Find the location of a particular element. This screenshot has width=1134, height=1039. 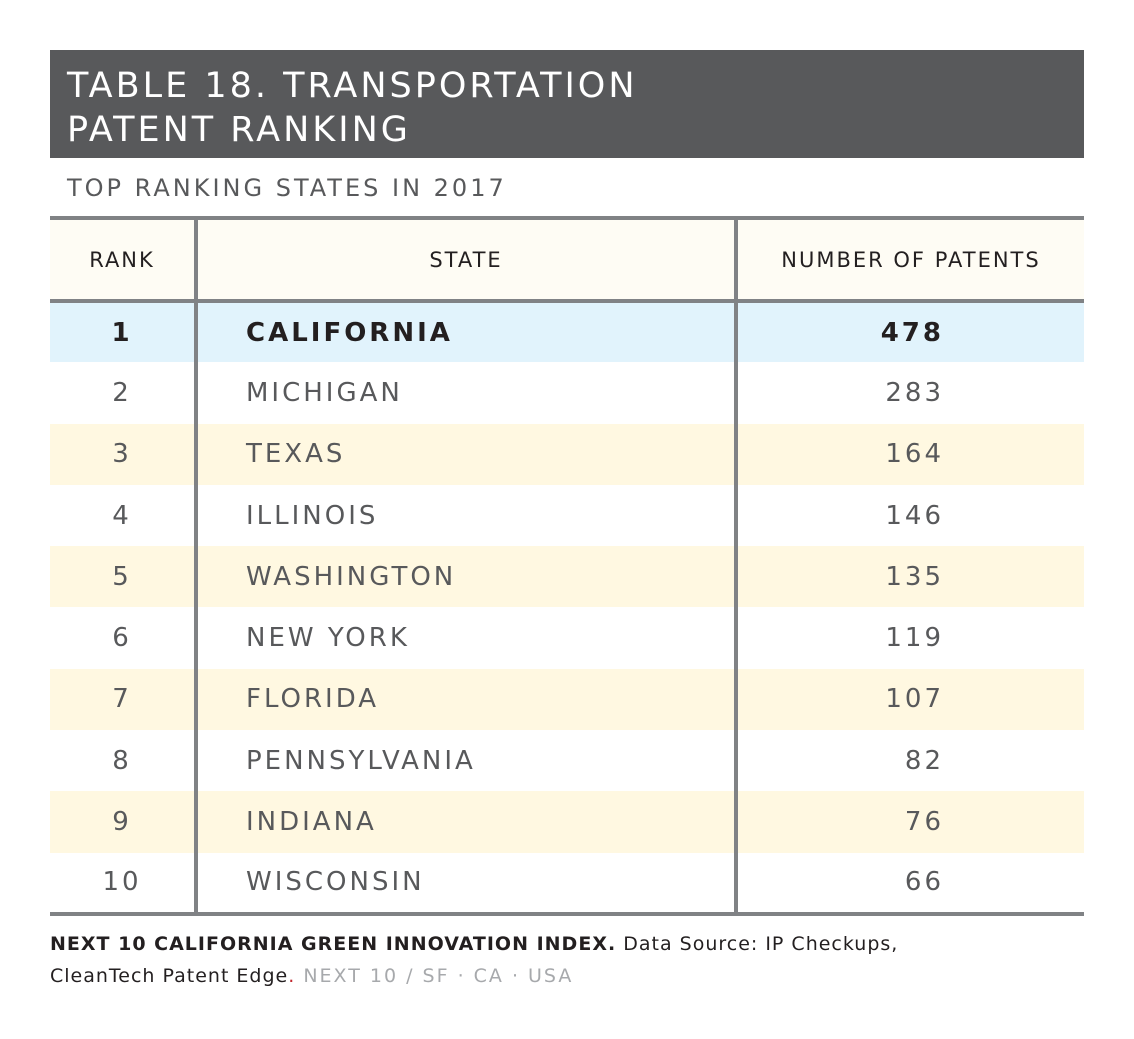

table-row: 9 INDIANA 76 is located at coordinates (567, 822).